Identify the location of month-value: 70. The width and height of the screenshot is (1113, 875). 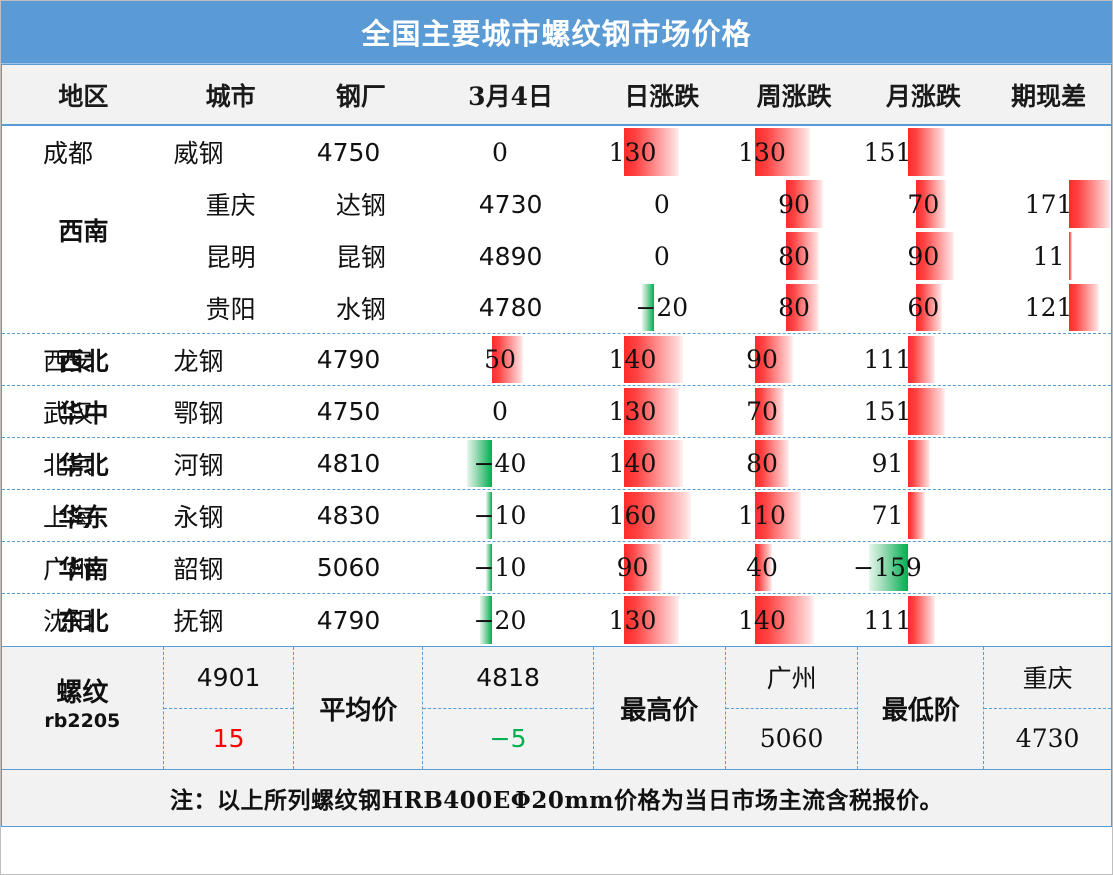
(923, 204).